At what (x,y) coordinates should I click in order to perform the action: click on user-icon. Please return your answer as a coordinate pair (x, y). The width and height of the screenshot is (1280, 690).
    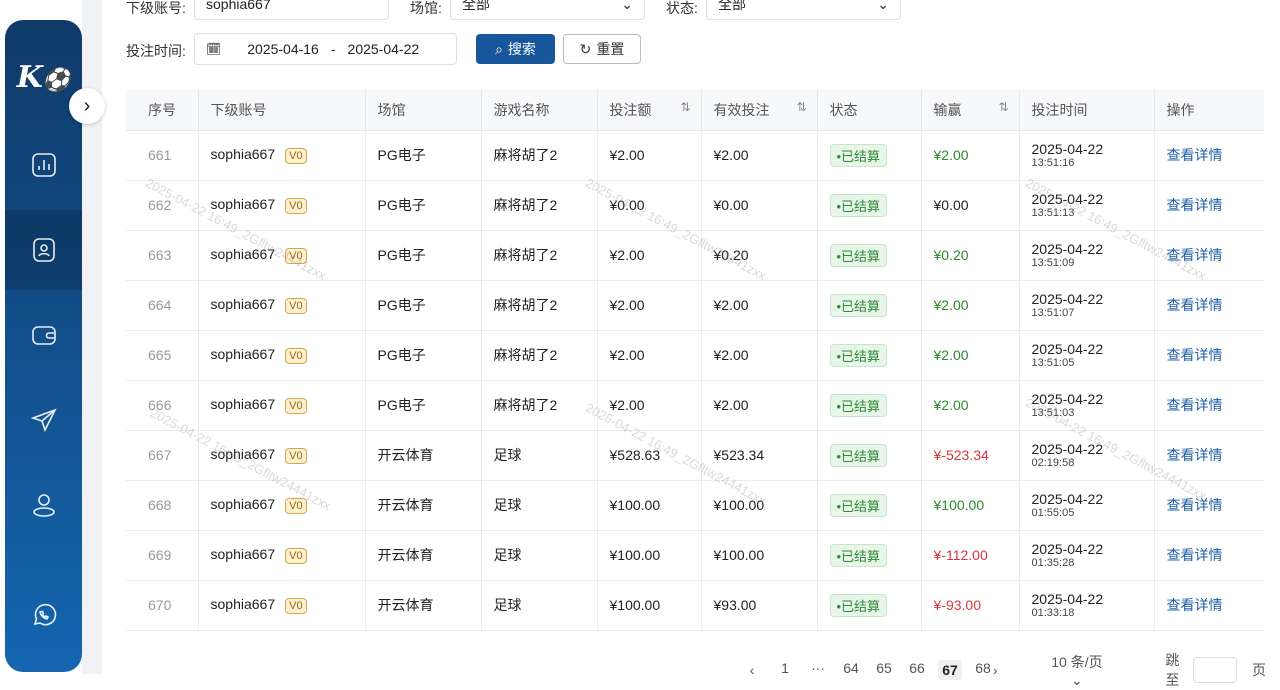
    Looking at the image, I should click on (43, 505).